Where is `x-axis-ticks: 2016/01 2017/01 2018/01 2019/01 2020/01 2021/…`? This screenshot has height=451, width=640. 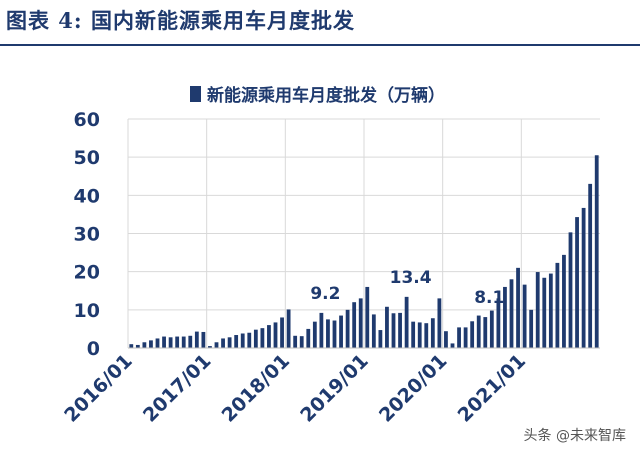 x-axis-ticks: 2016/01 2017/01 2018/01 2019/01 2020/01 2021/… is located at coordinates (295, 388).